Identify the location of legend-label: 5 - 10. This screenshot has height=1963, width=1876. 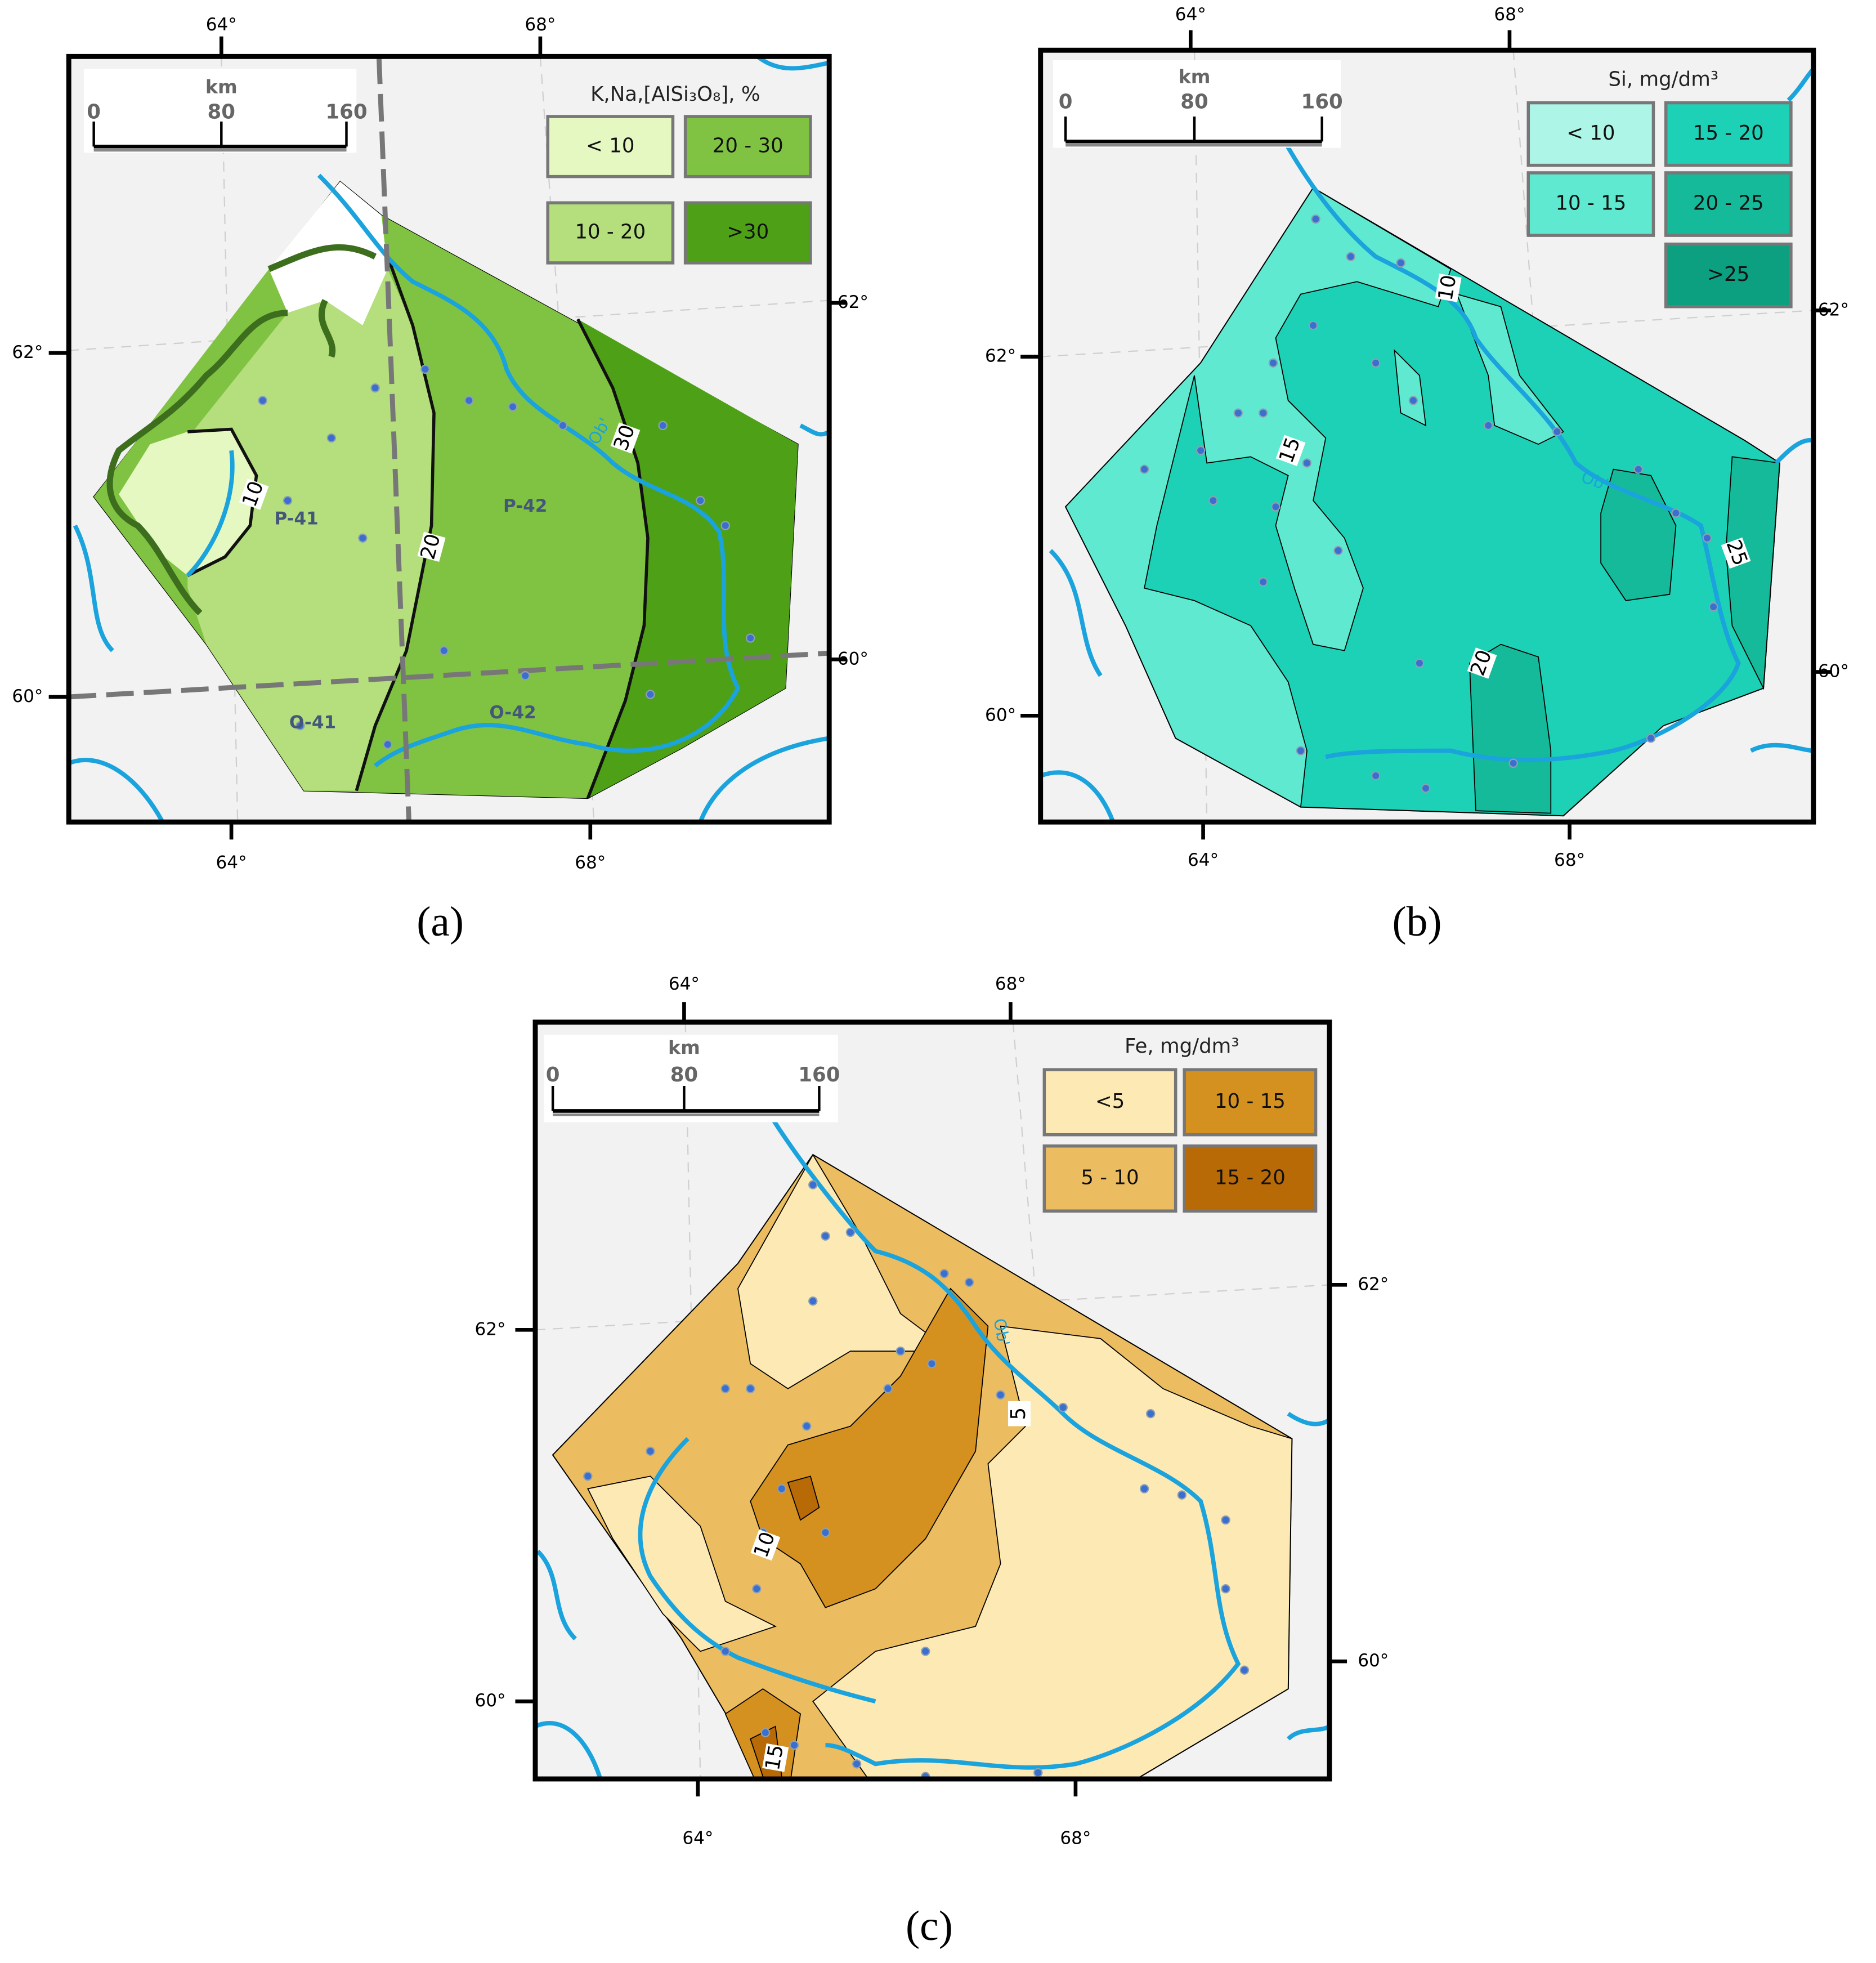
(1110, 1177).